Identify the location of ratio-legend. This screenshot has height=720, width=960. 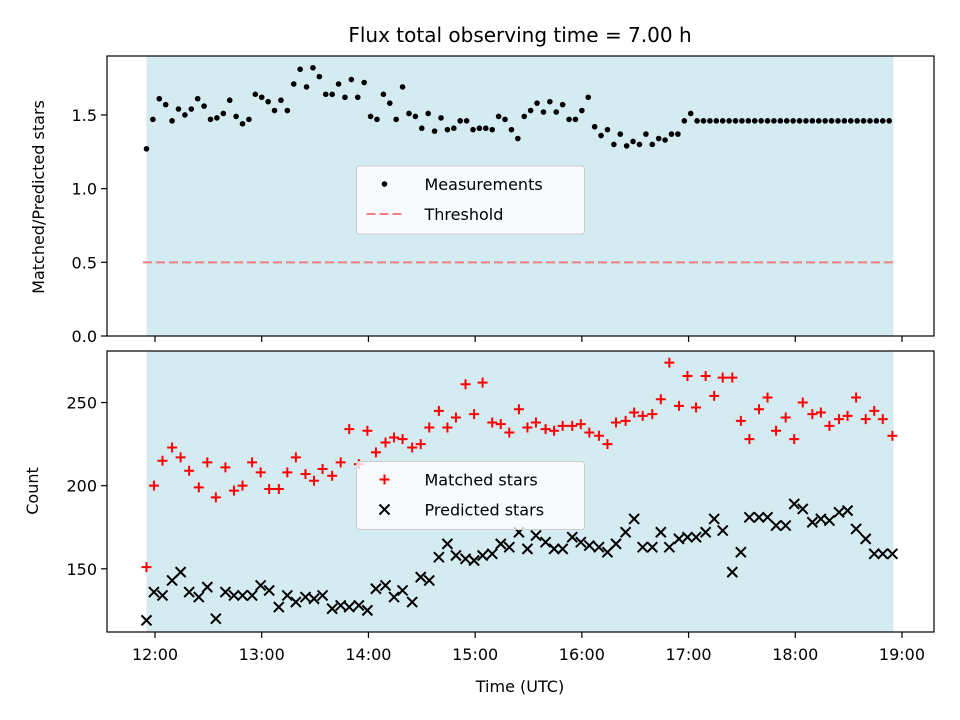
(470, 200).